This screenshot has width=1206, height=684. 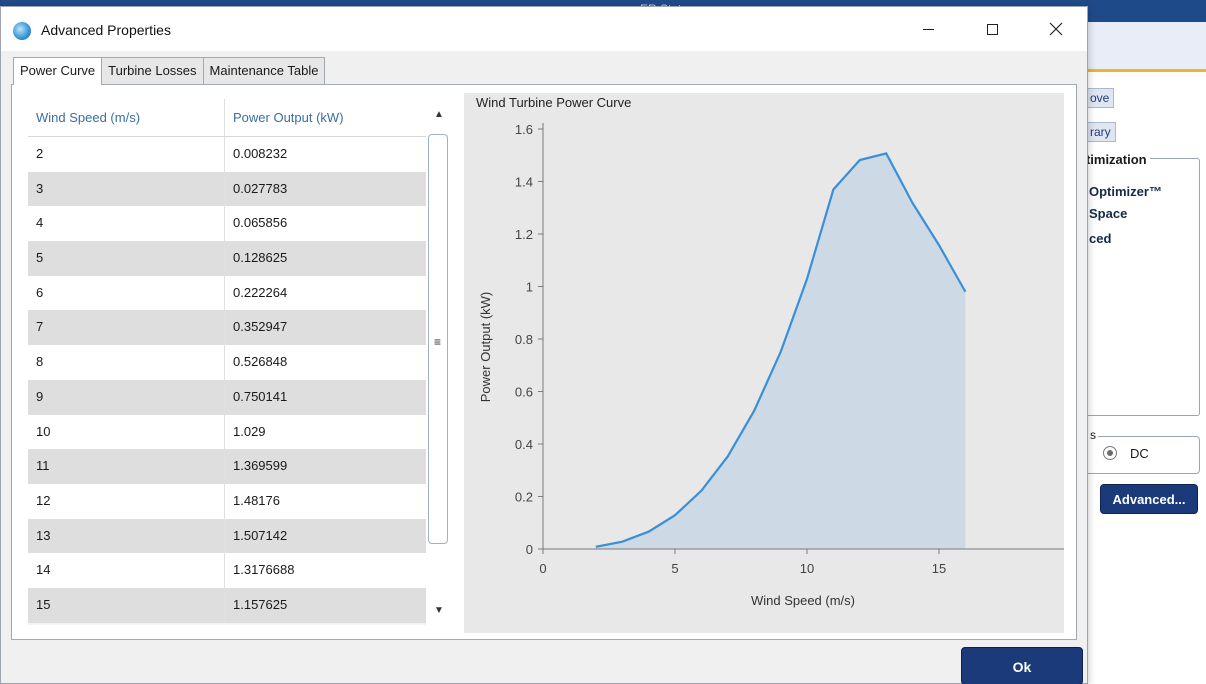 What do you see at coordinates (1093, 435) in the screenshot?
I see `output-group-title: s` at bounding box center [1093, 435].